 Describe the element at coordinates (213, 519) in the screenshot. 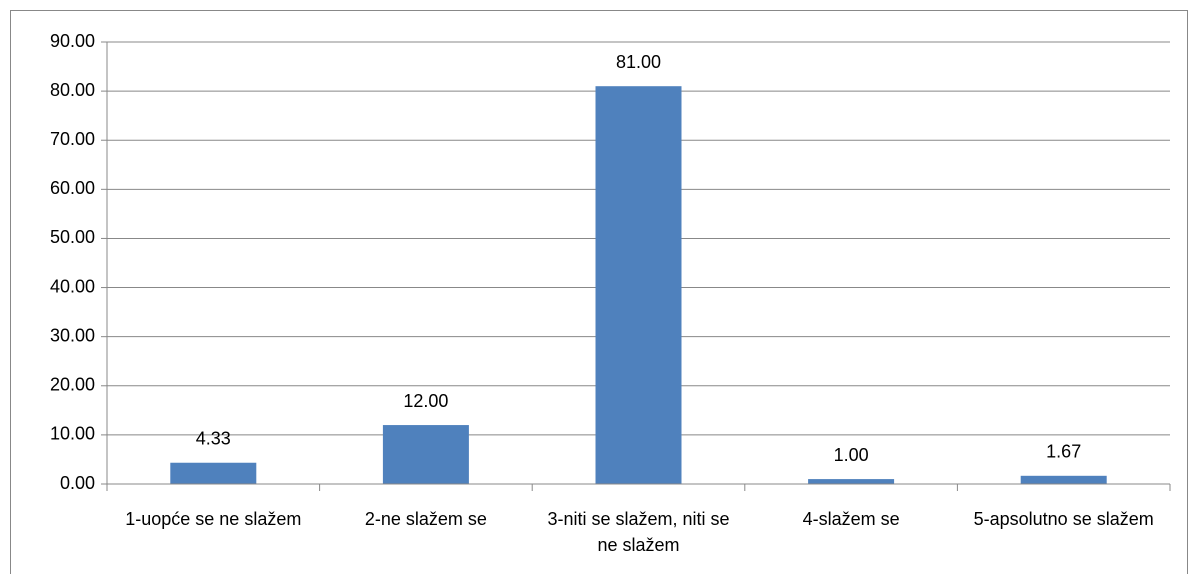

I see `x-tick-label: 1-uopće se ne slažem` at that location.